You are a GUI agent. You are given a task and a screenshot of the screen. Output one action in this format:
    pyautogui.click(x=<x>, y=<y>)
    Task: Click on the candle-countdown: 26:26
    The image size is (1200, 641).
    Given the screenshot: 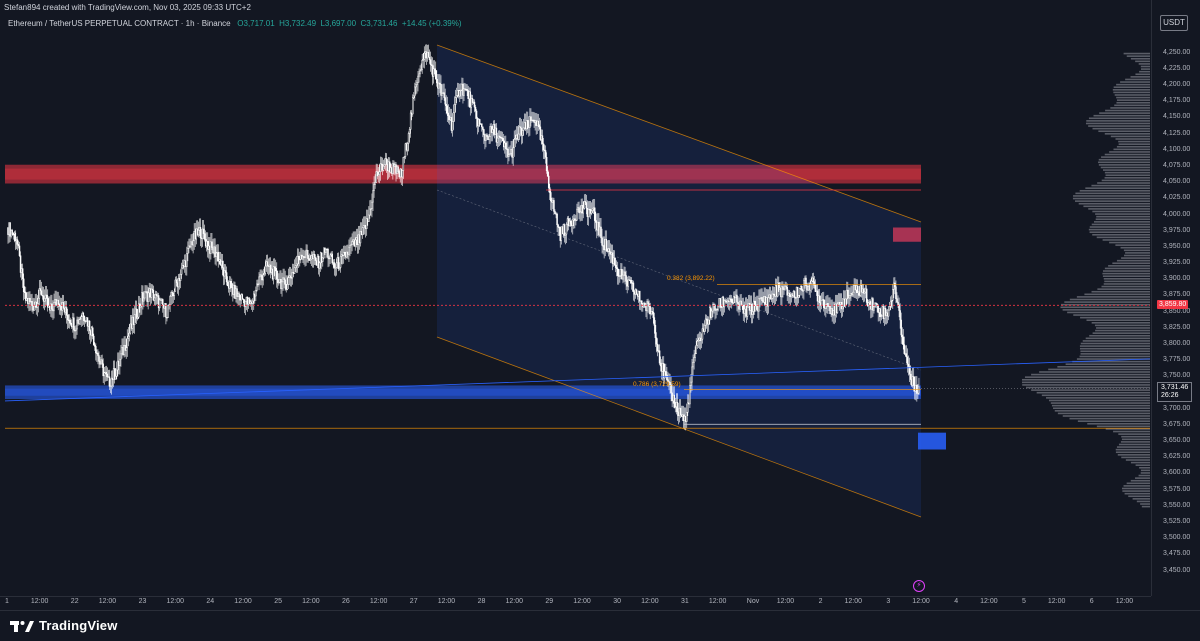 What is the action you would take?
    pyautogui.click(x=1170, y=396)
    